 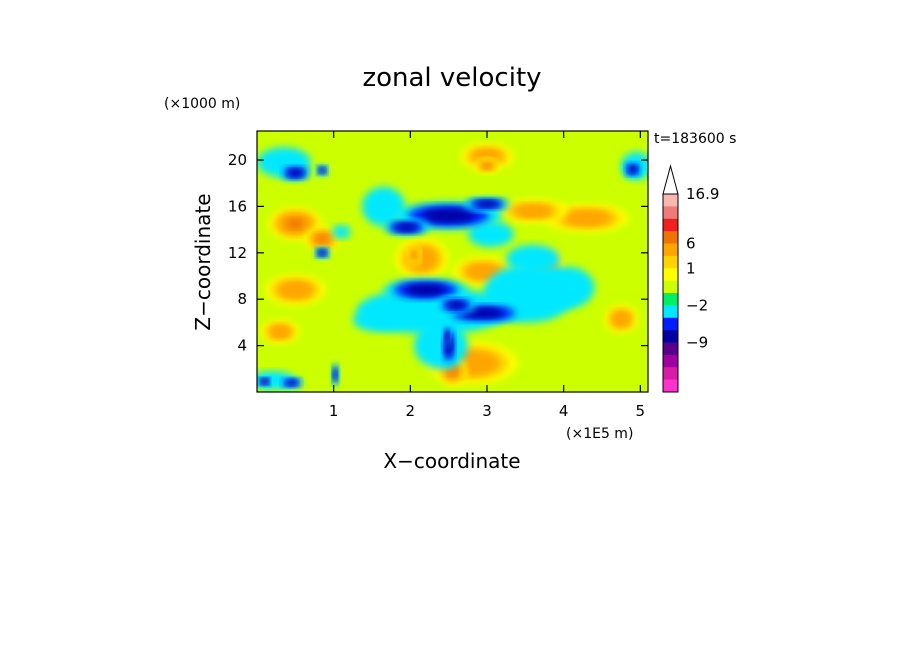 What do you see at coordinates (203, 261) in the screenshot?
I see `y-axis-title: Z−coordinate` at bounding box center [203, 261].